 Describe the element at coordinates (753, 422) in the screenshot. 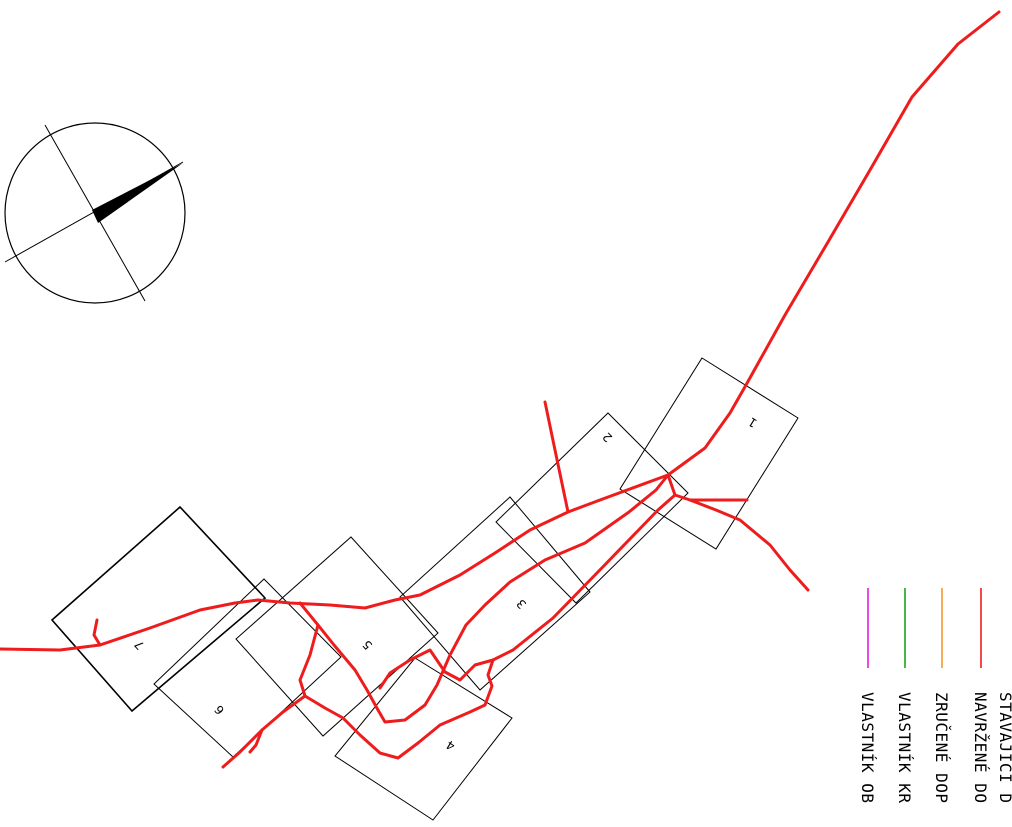

I see `sheet-label-1: 1` at that location.